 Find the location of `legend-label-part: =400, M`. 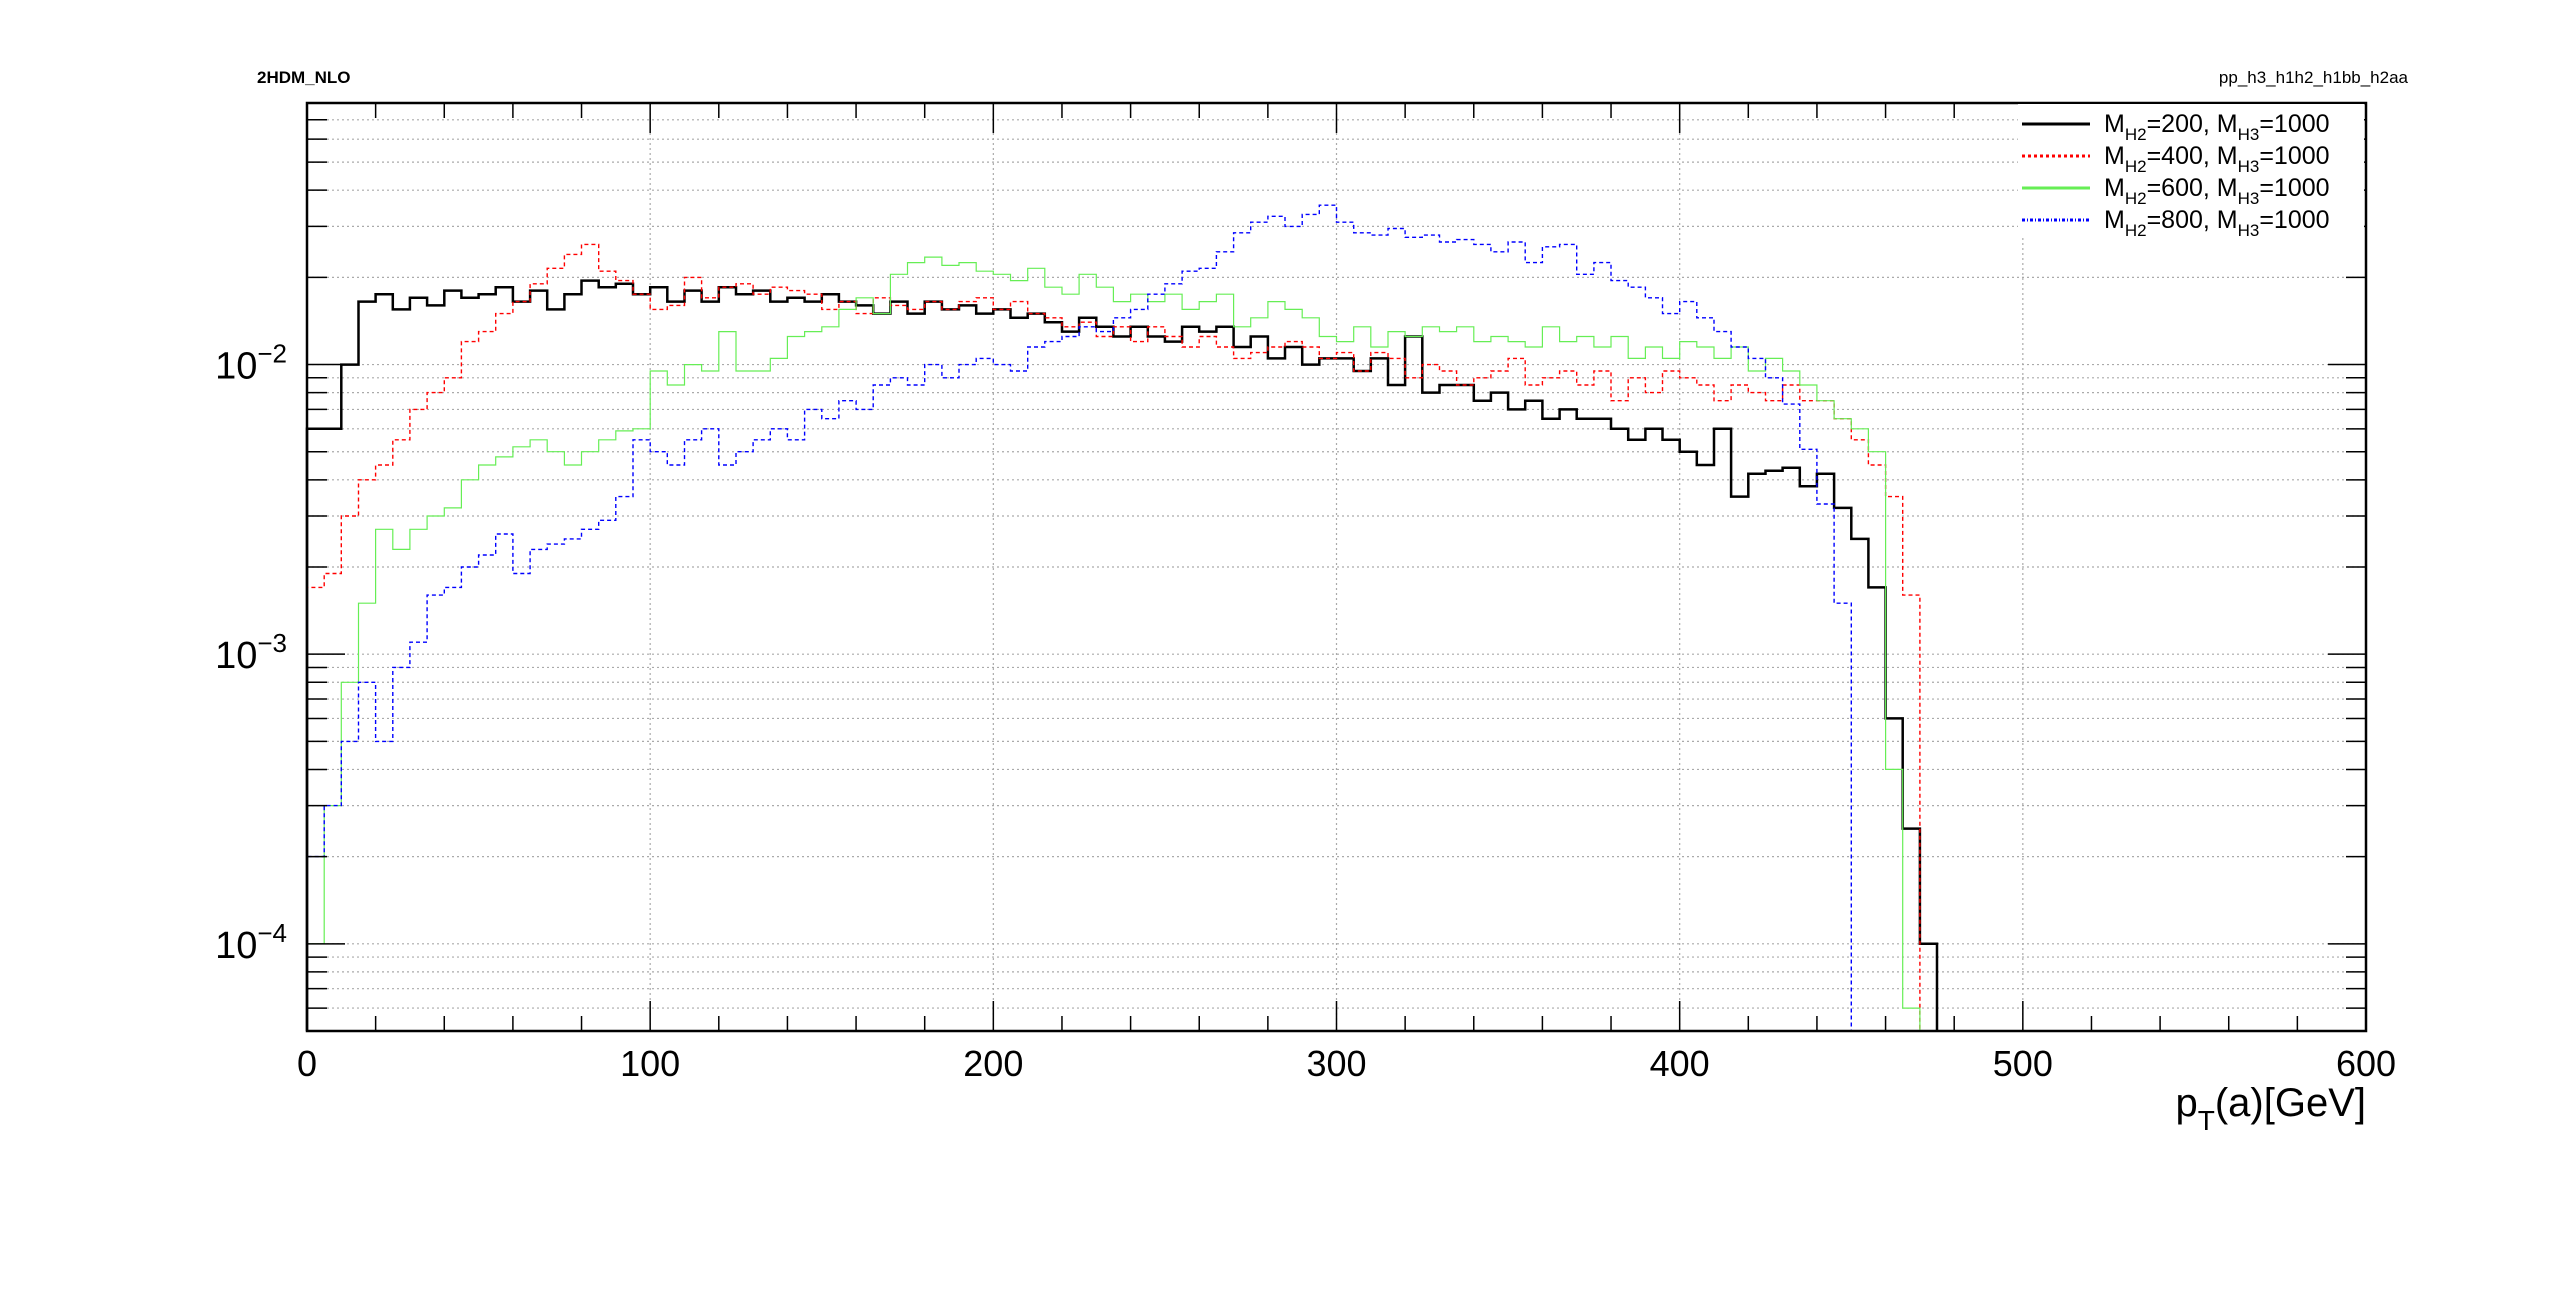

legend-label-part: =400, M is located at coordinates (2192, 156).